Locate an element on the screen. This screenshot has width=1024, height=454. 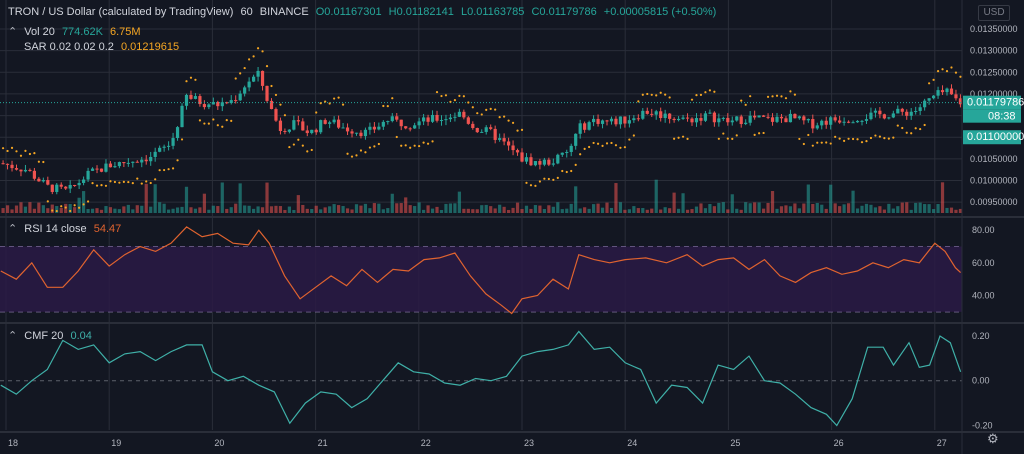
rsi-axis: 80.00 60.00 40.00 is located at coordinates (983, 262).